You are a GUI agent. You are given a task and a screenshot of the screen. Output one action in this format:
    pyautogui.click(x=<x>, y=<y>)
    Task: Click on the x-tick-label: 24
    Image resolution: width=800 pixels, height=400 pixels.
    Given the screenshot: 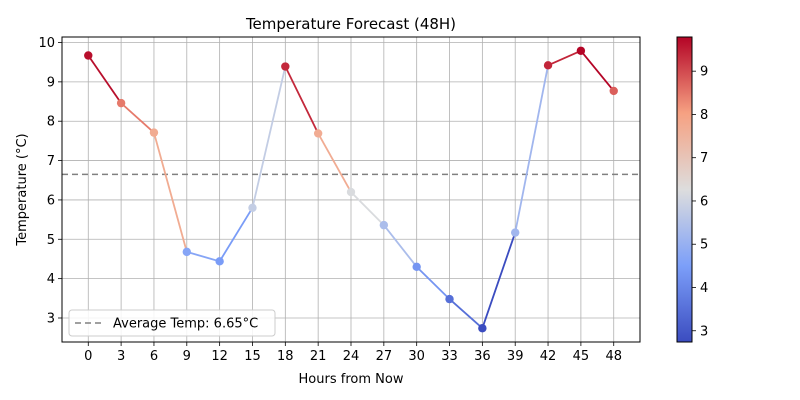 What is the action you would take?
    pyautogui.click(x=351, y=356)
    